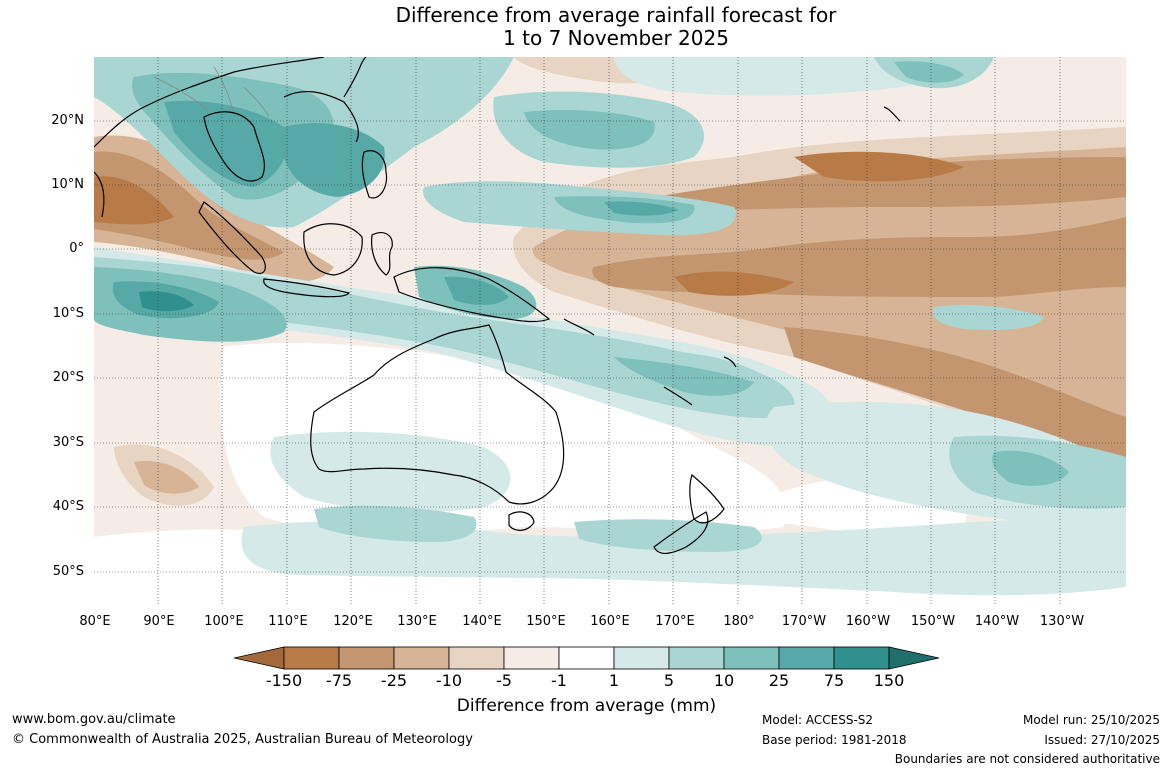 This screenshot has width=1173, height=770. I want to click on solomon-islands-coastline, so click(579, 327).